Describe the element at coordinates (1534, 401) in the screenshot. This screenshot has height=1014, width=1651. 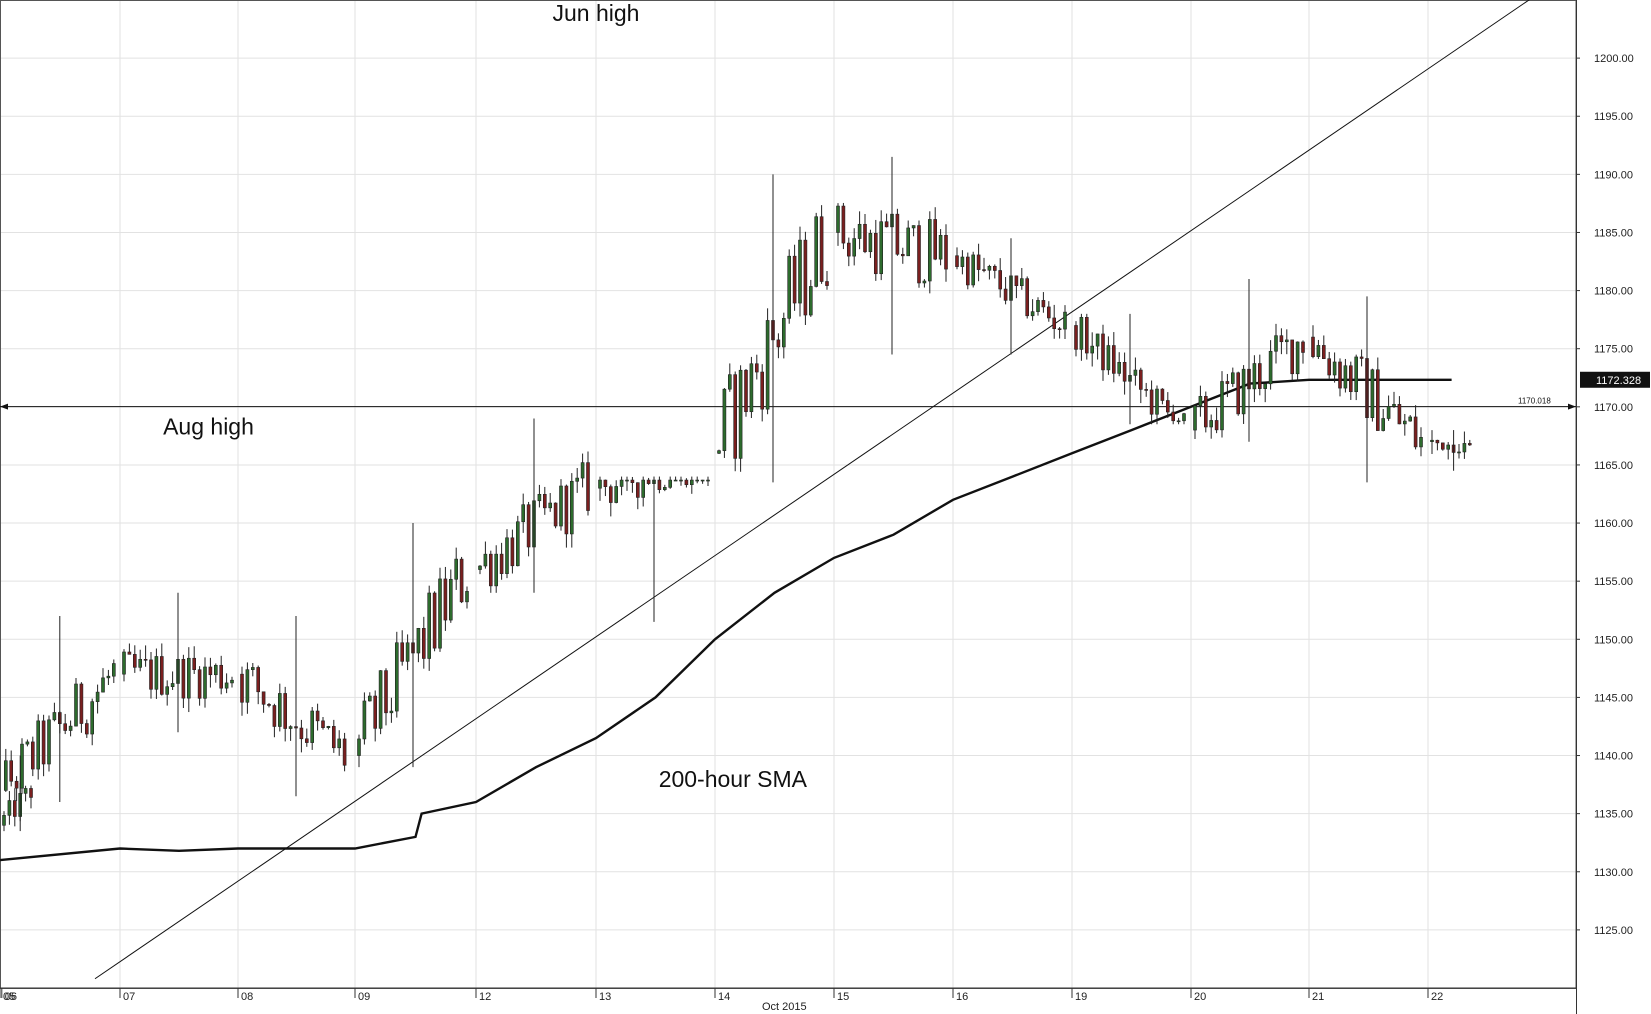
I see `horizontal-level-label: 1170.018` at that location.